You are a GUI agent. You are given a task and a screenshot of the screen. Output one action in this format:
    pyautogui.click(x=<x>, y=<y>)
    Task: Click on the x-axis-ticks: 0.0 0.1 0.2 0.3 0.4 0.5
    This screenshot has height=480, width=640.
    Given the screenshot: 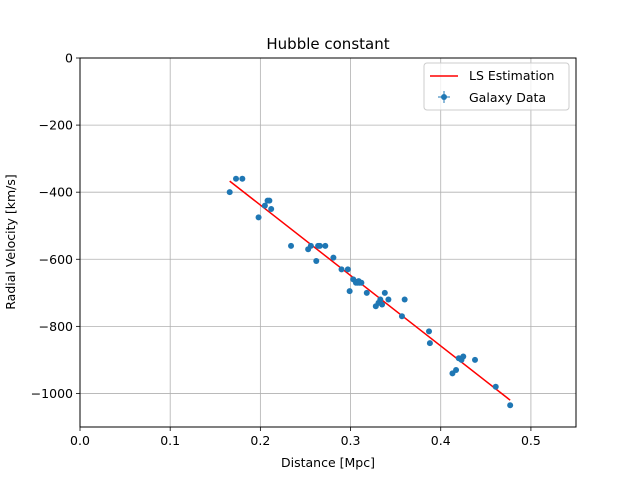 What is the action you would take?
    pyautogui.click(x=305, y=437)
    